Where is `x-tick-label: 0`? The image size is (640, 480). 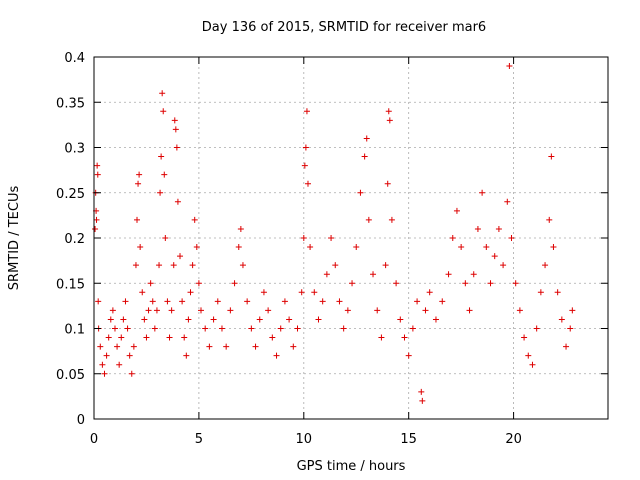 x-tick-label: 0 is located at coordinates (94, 439).